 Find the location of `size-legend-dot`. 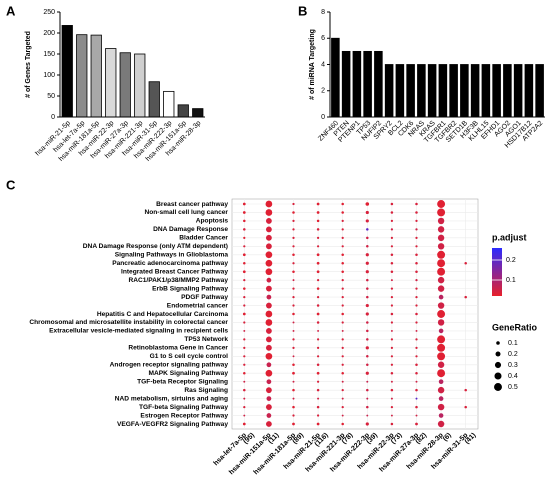

size-legend-dot is located at coordinates (498, 387).